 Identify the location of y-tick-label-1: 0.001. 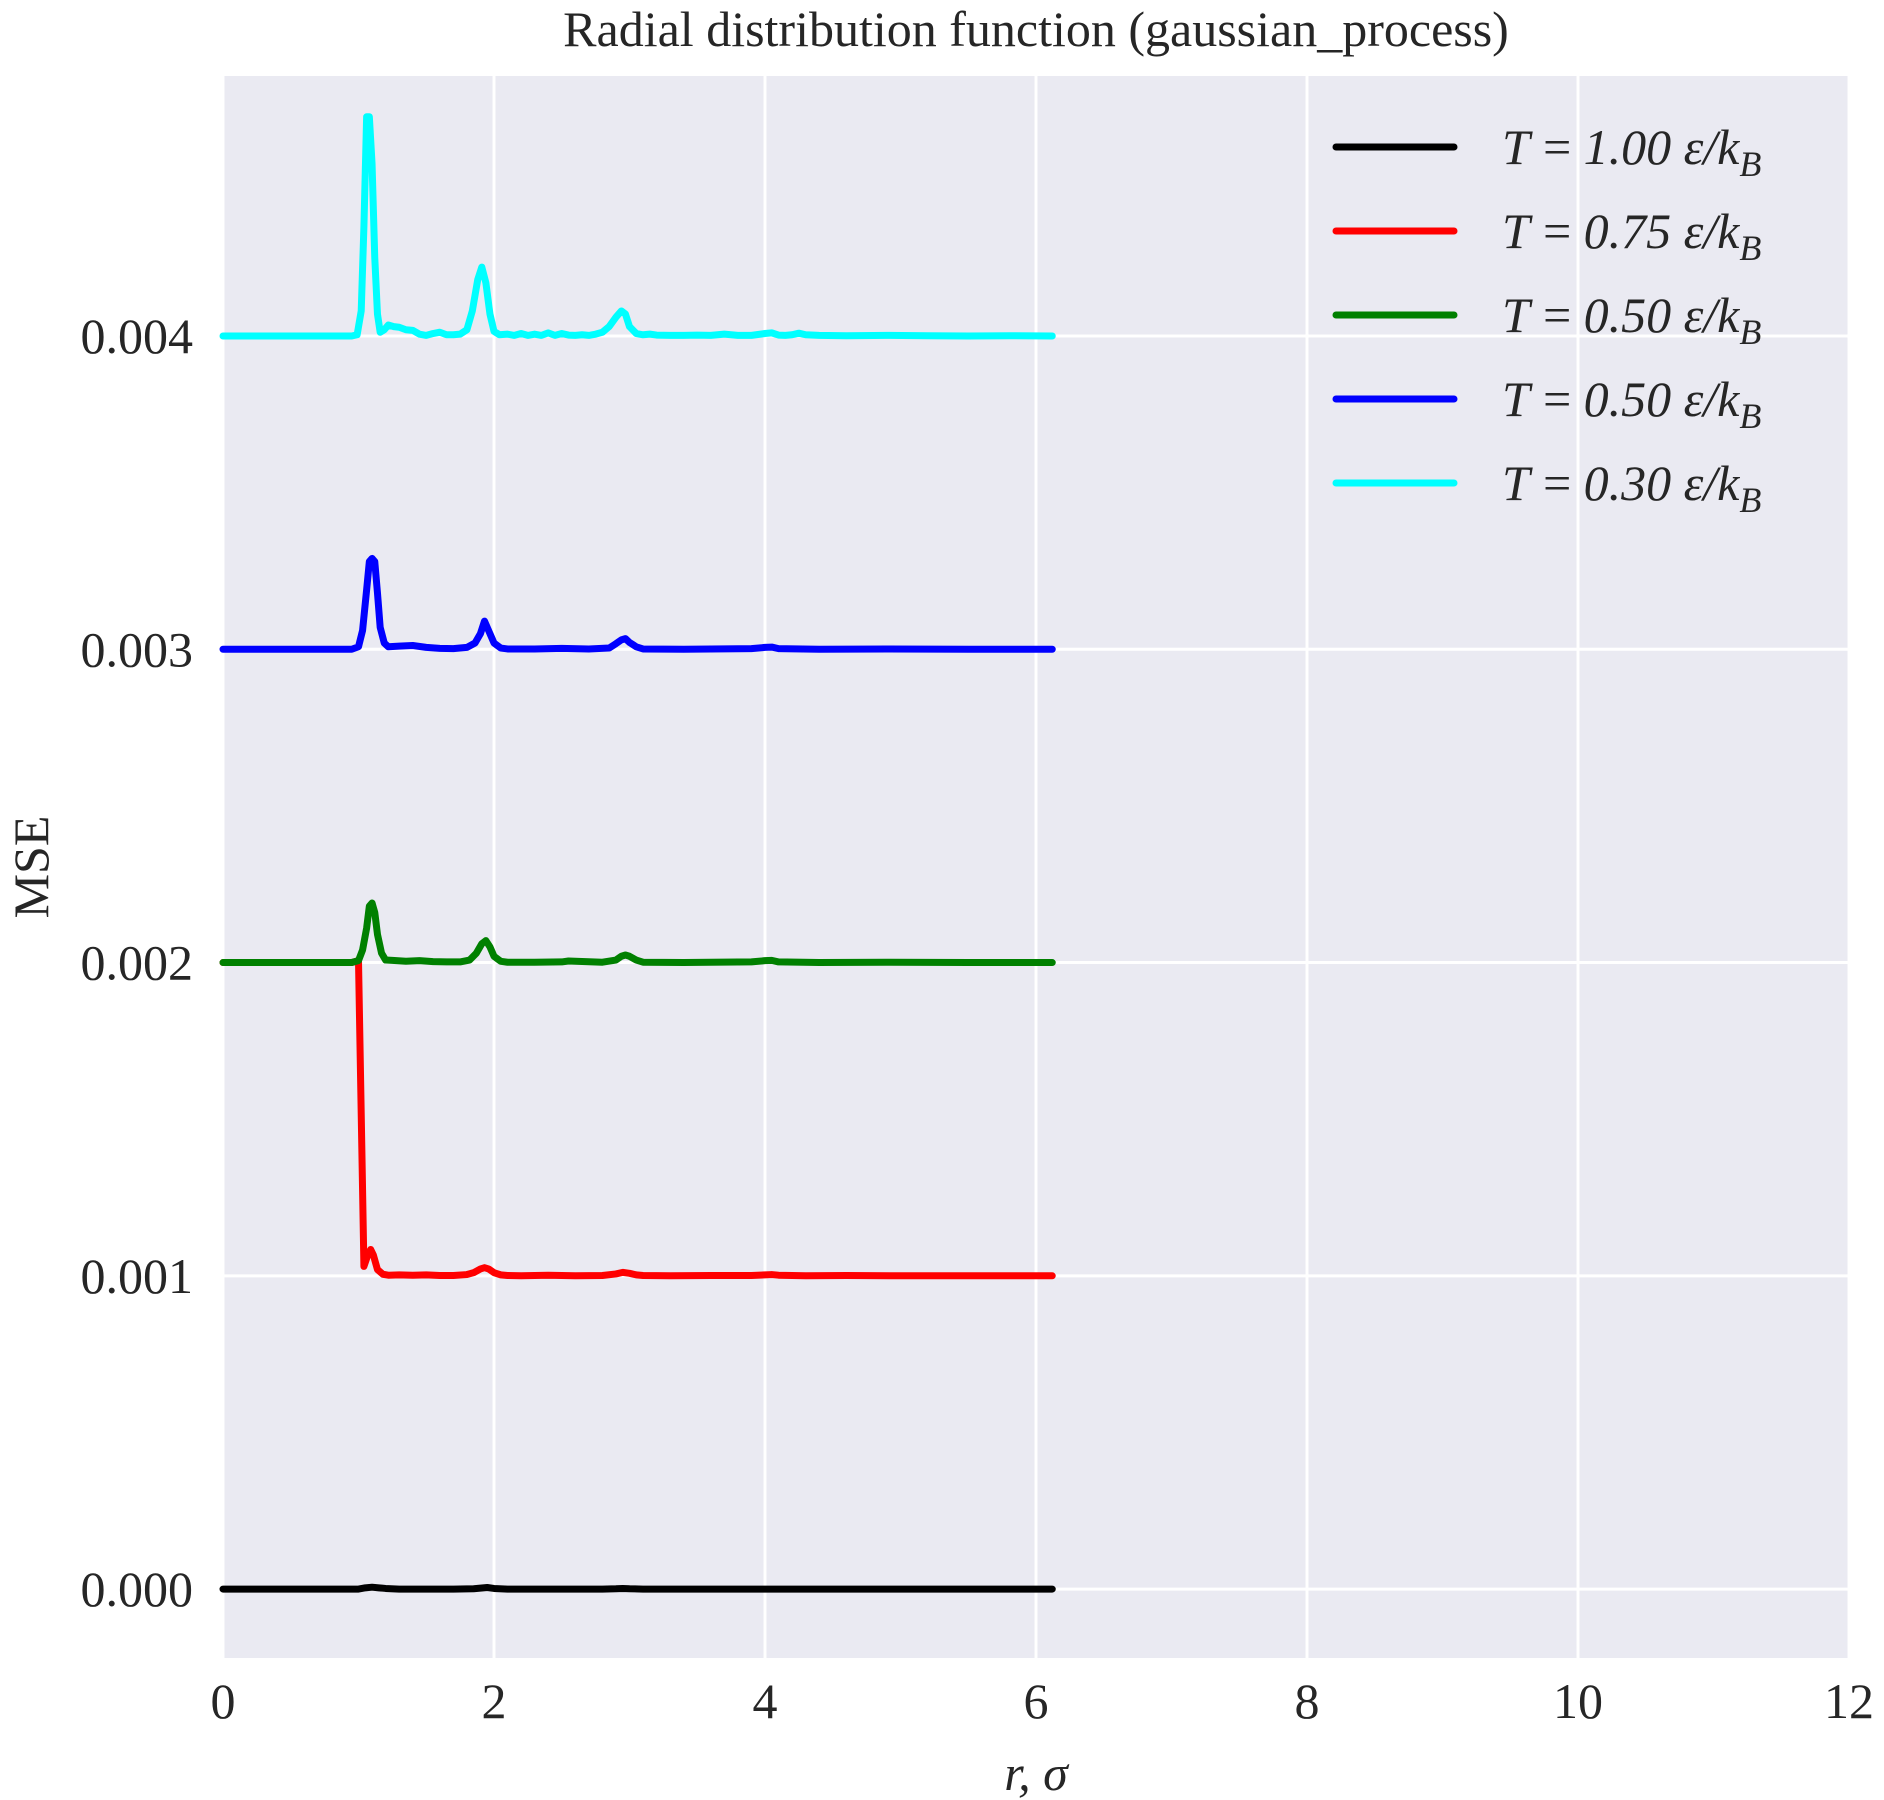
(137, 1276).